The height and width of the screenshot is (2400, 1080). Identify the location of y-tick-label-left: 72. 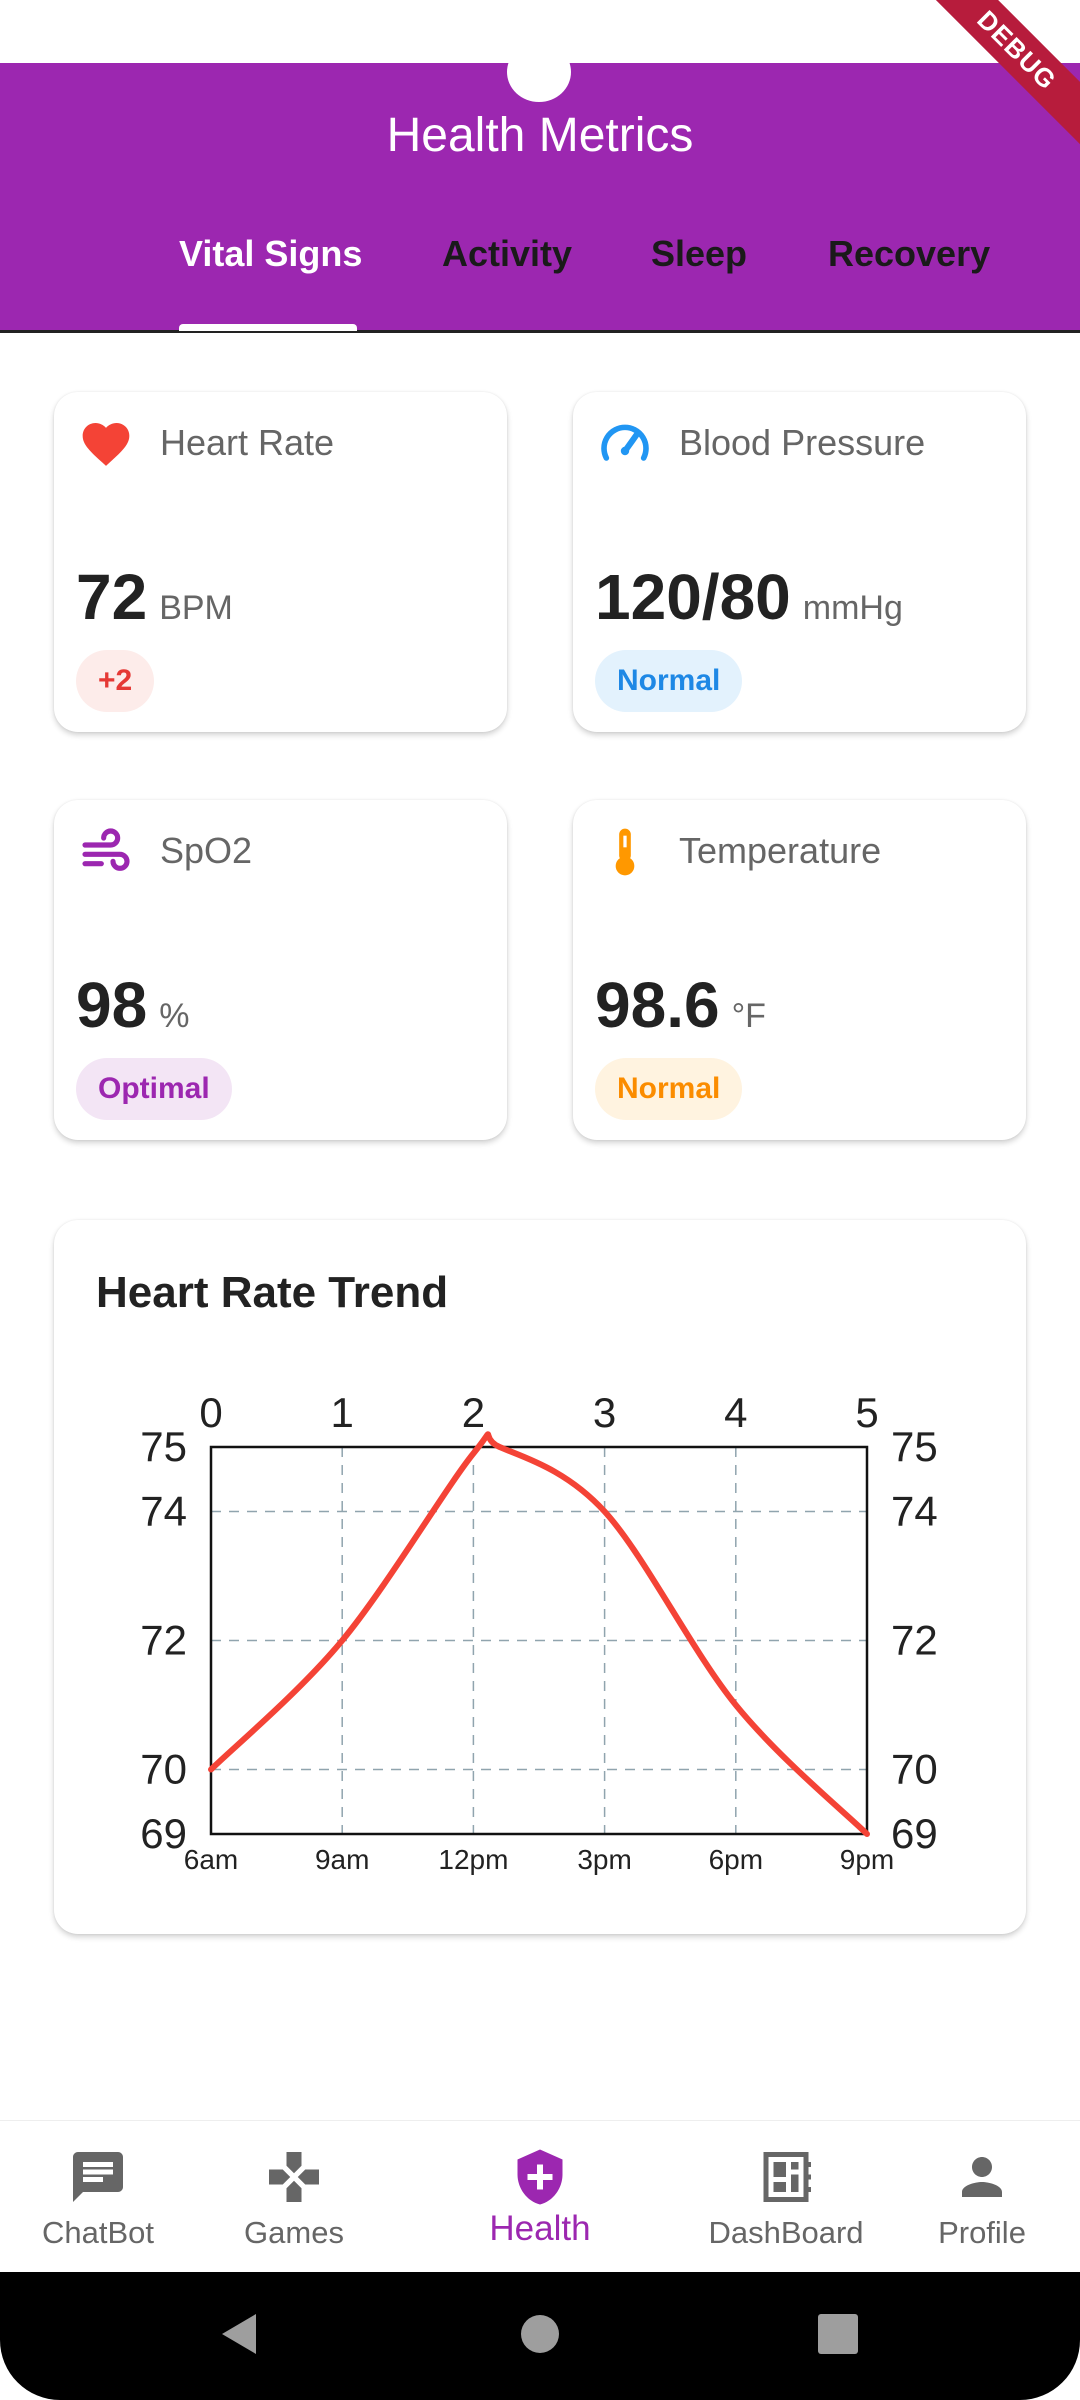
(163, 1640).